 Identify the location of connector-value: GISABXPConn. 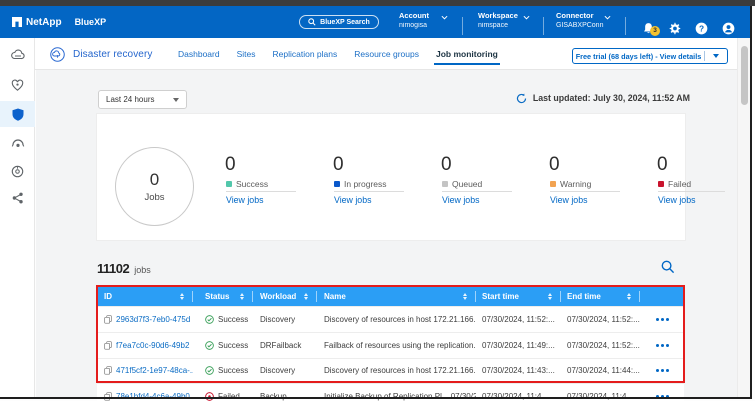
(580, 25).